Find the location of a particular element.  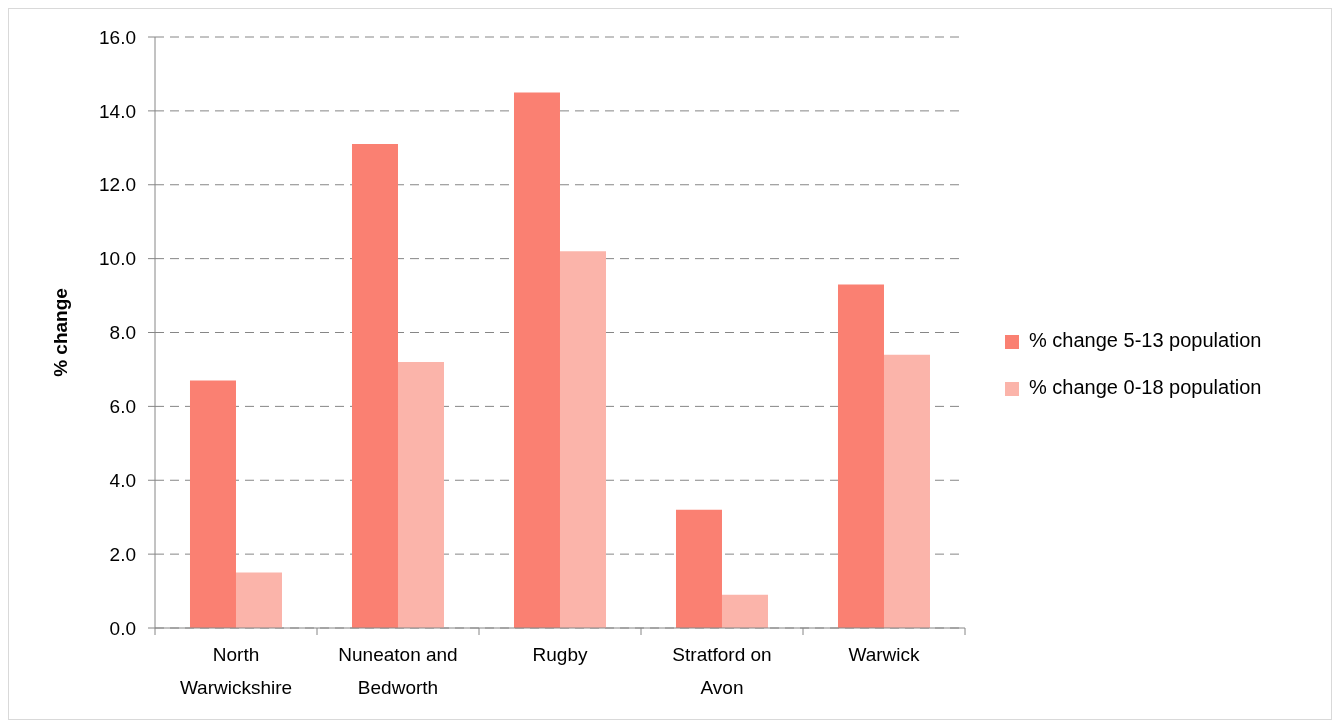

x-tick-label: North Warwickshire is located at coordinates (236, 671).